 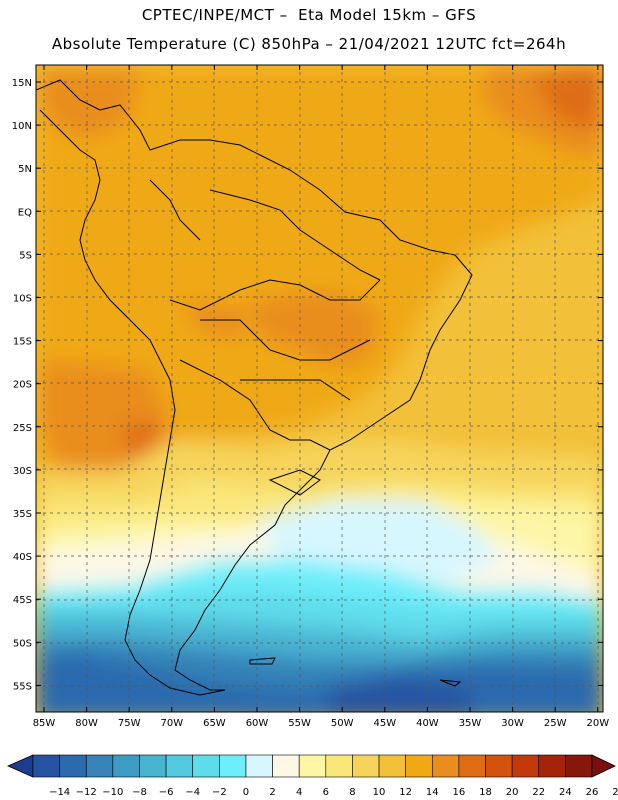 What do you see at coordinates (59, 792) in the screenshot?
I see `colorbar-label: −14` at bounding box center [59, 792].